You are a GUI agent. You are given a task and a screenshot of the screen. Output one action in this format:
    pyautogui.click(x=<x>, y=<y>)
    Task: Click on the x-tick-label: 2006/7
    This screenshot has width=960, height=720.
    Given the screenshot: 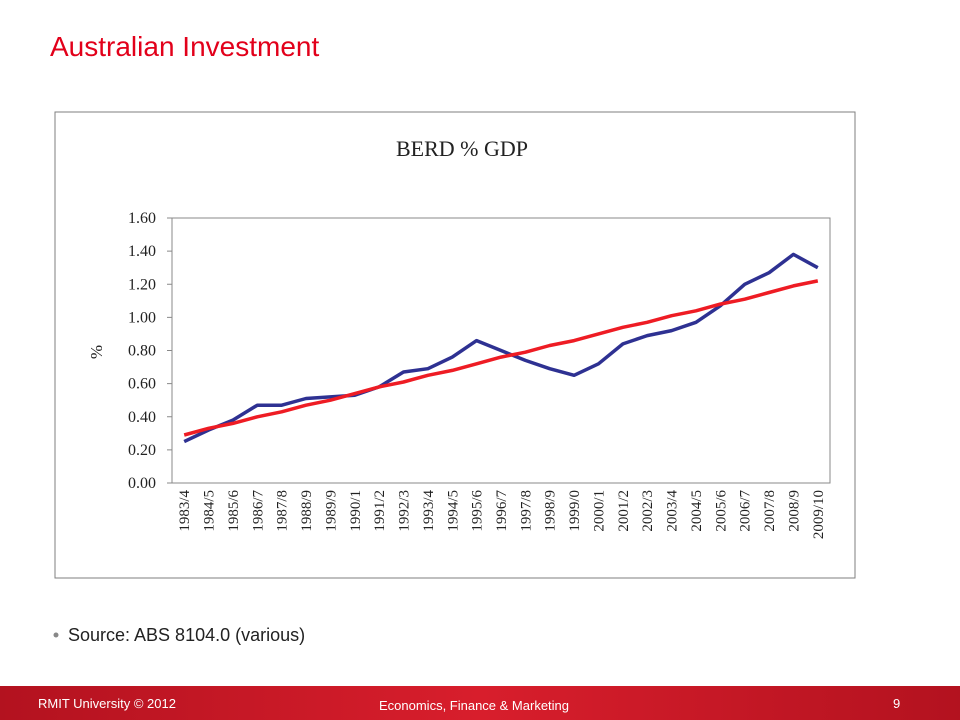 What is the action you would take?
    pyautogui.click(x=746, y=511)
    